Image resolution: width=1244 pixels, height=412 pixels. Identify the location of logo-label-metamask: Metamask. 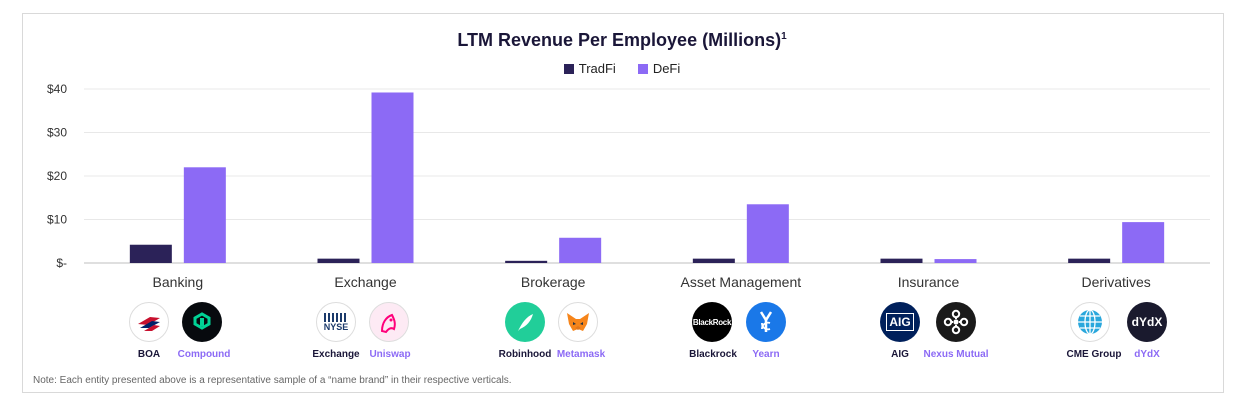
(581, 354).